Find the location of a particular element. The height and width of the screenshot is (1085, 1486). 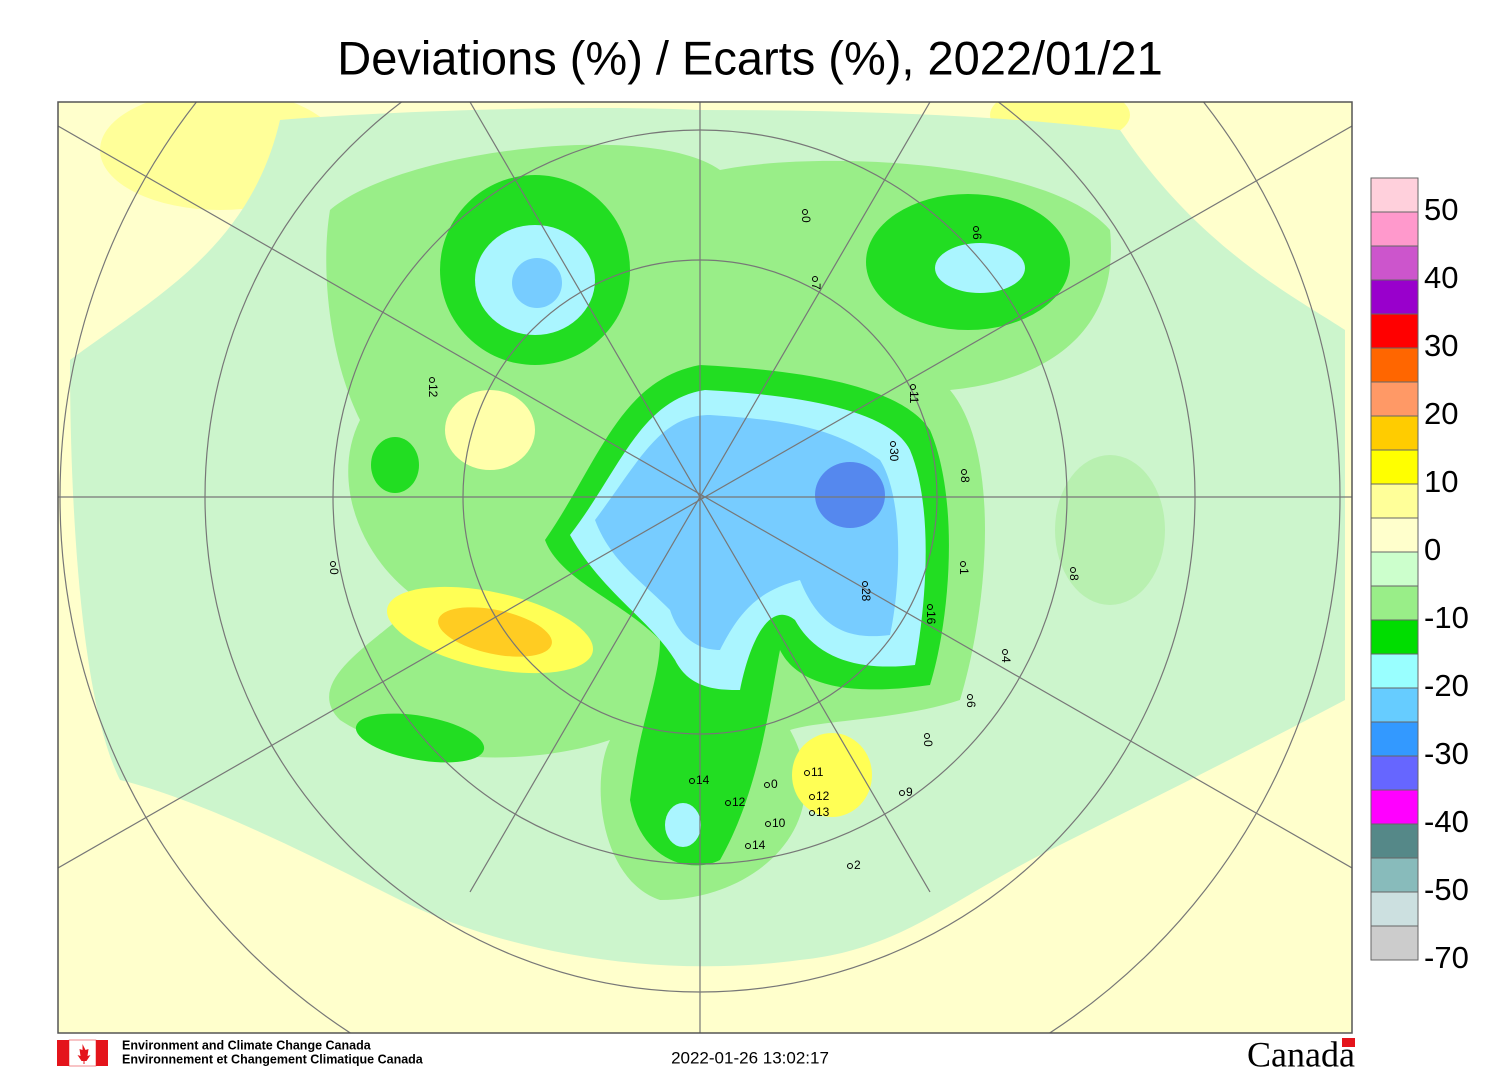

agency-name: Environment and Climate Change Canada is located at coordinates (247, 1045).